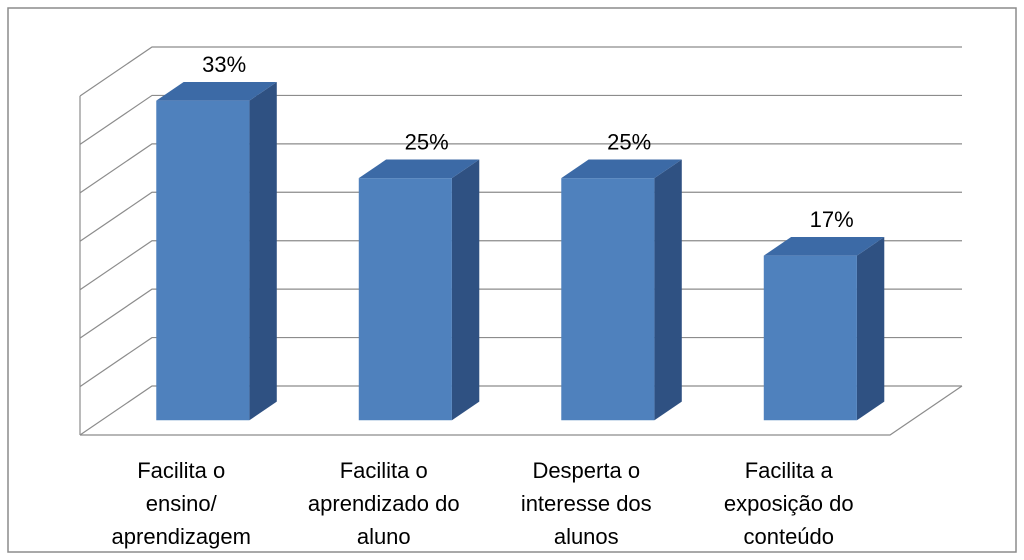 This screenshot has width=1024, height=560. I want to click on x-tick-label: exposição do, so click(789, 503).